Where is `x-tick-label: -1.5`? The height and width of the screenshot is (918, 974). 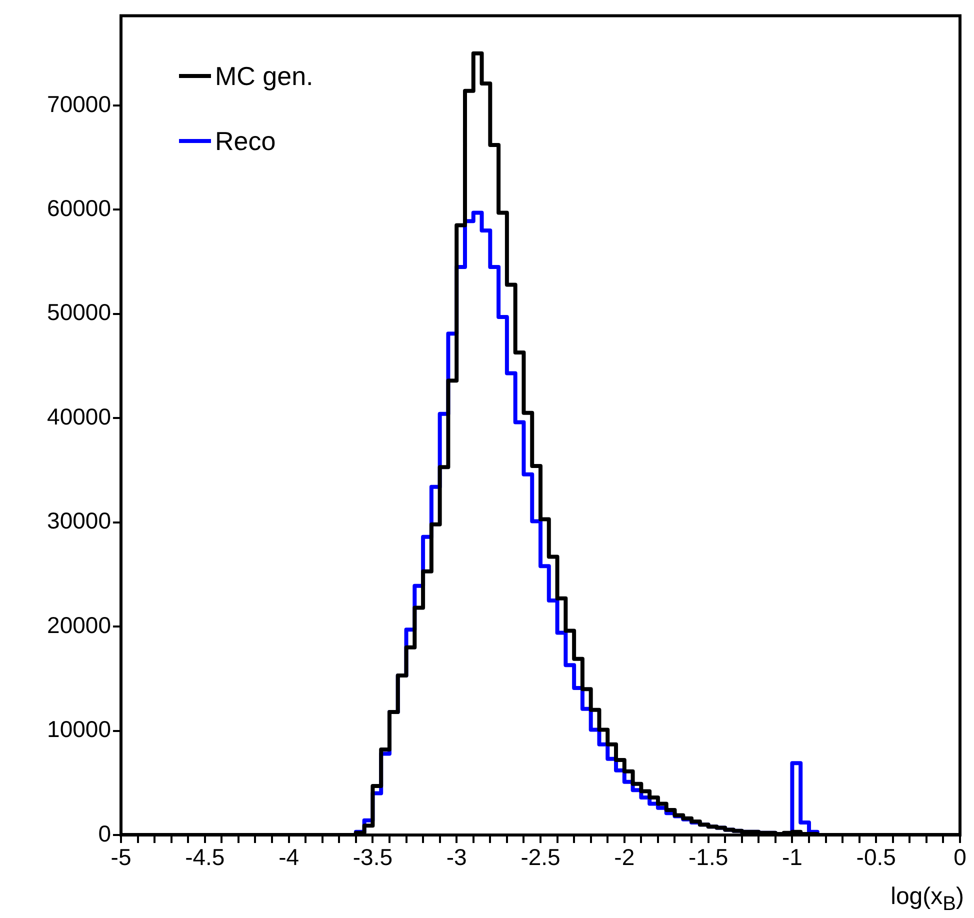 x-tick-label: -1.5 is located at coordinates (708, 857).